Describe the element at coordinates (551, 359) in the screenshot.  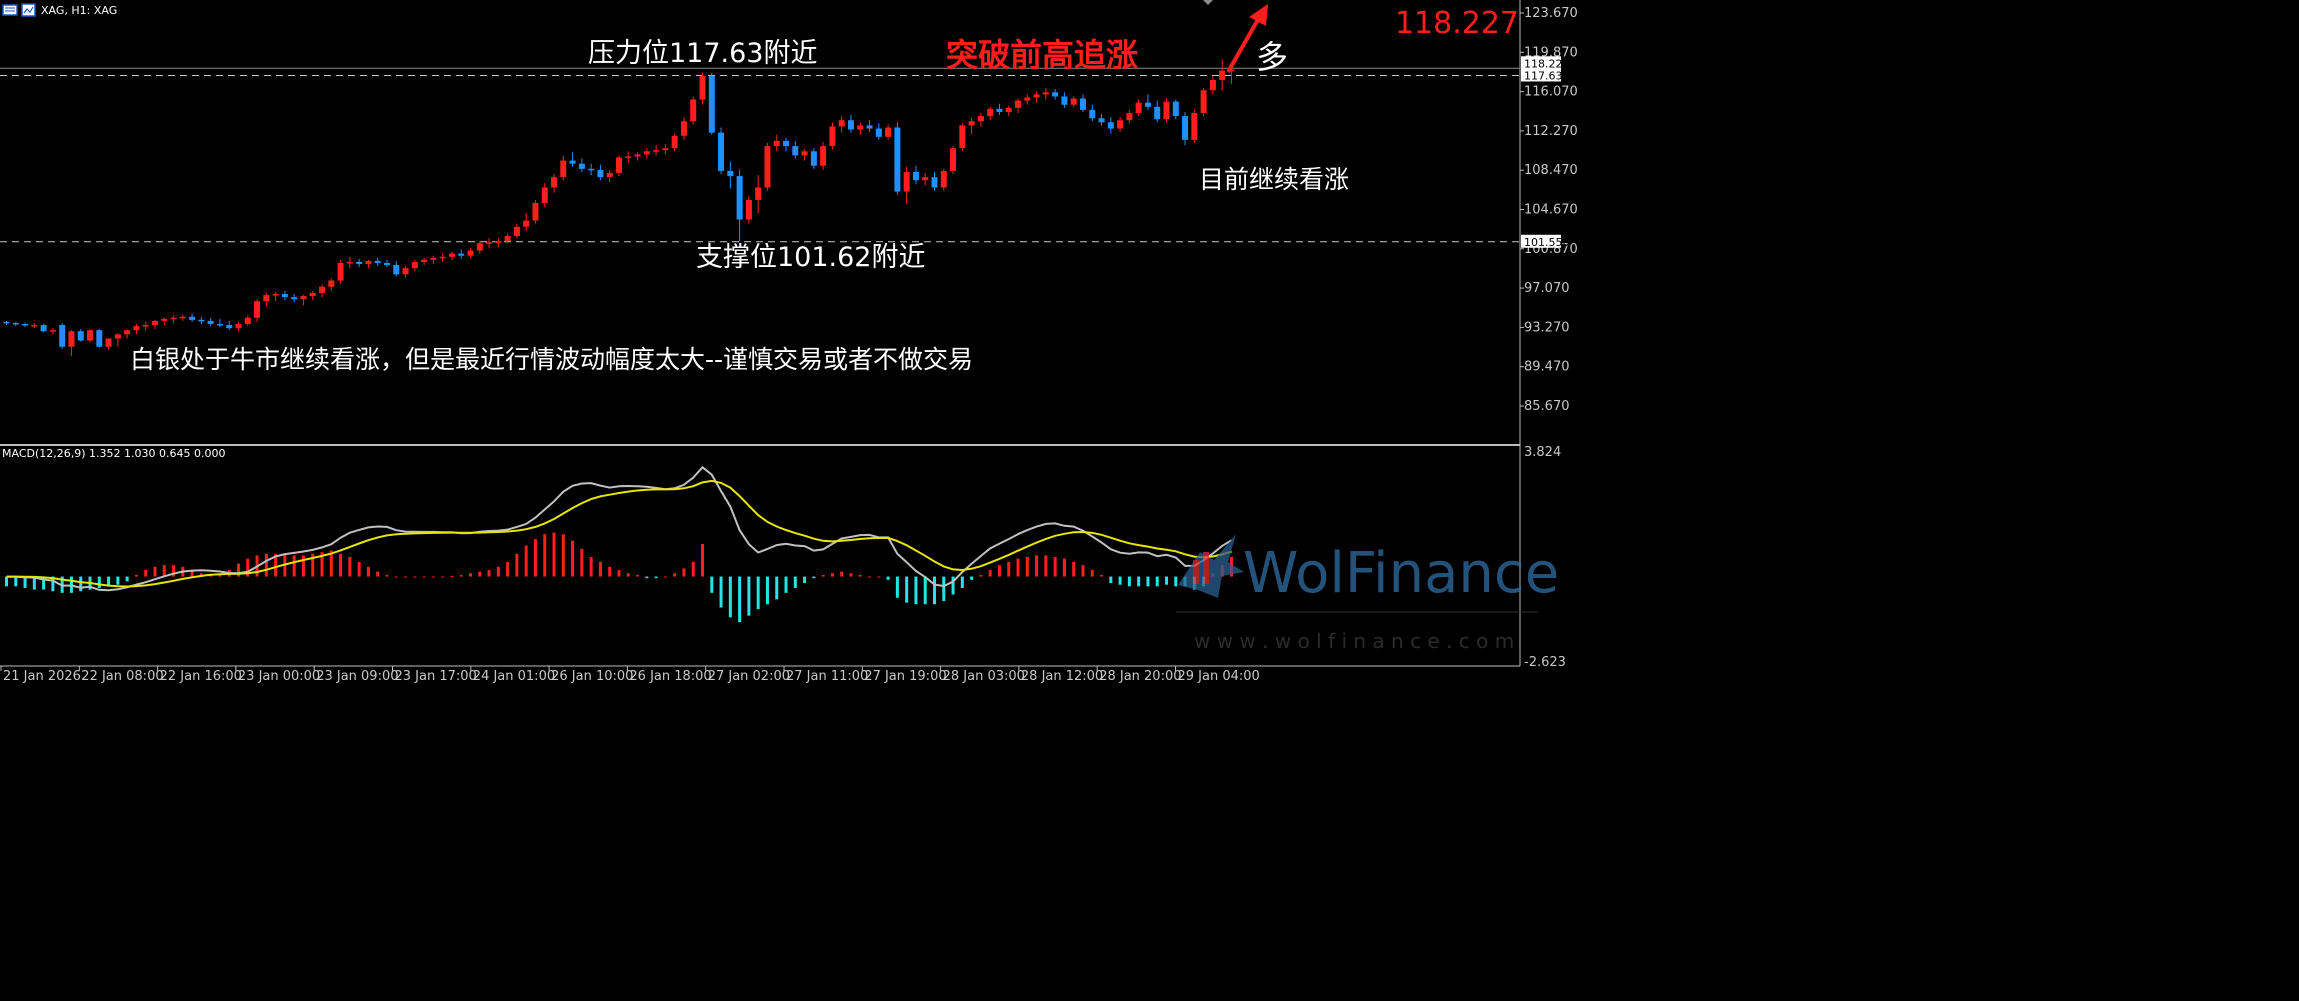
I see `summary-annotation: 白银处于牛市继续看涨，但是最近行情波动幅度太大--谨慎交易或者不做交易` at that location.